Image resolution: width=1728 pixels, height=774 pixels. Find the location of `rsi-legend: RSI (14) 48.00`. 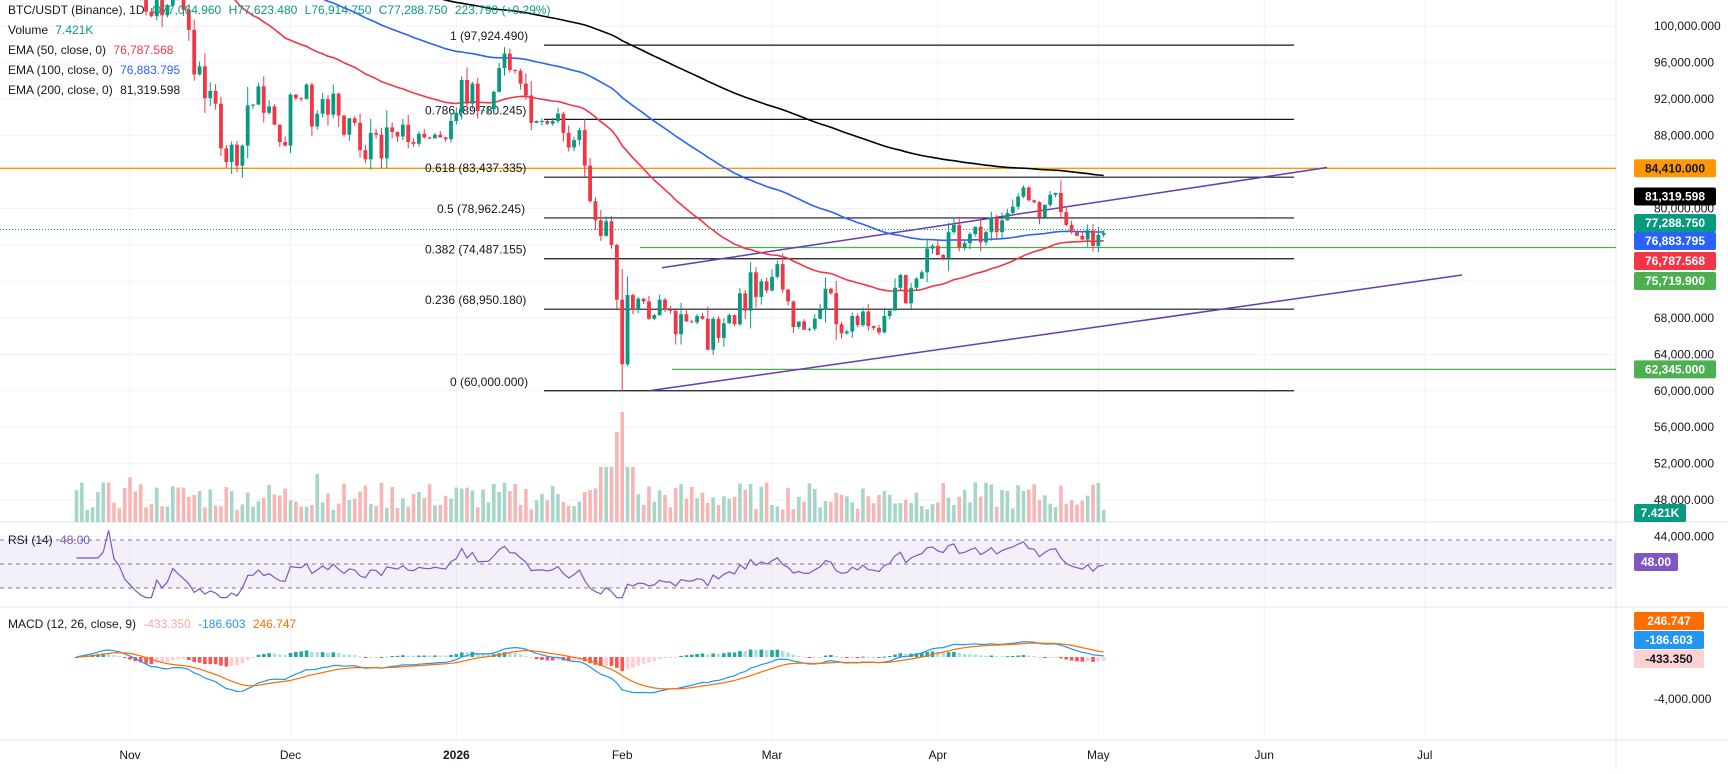

rsi-legend: RSI (14) 48.00 is located at coordinates (49, 540).